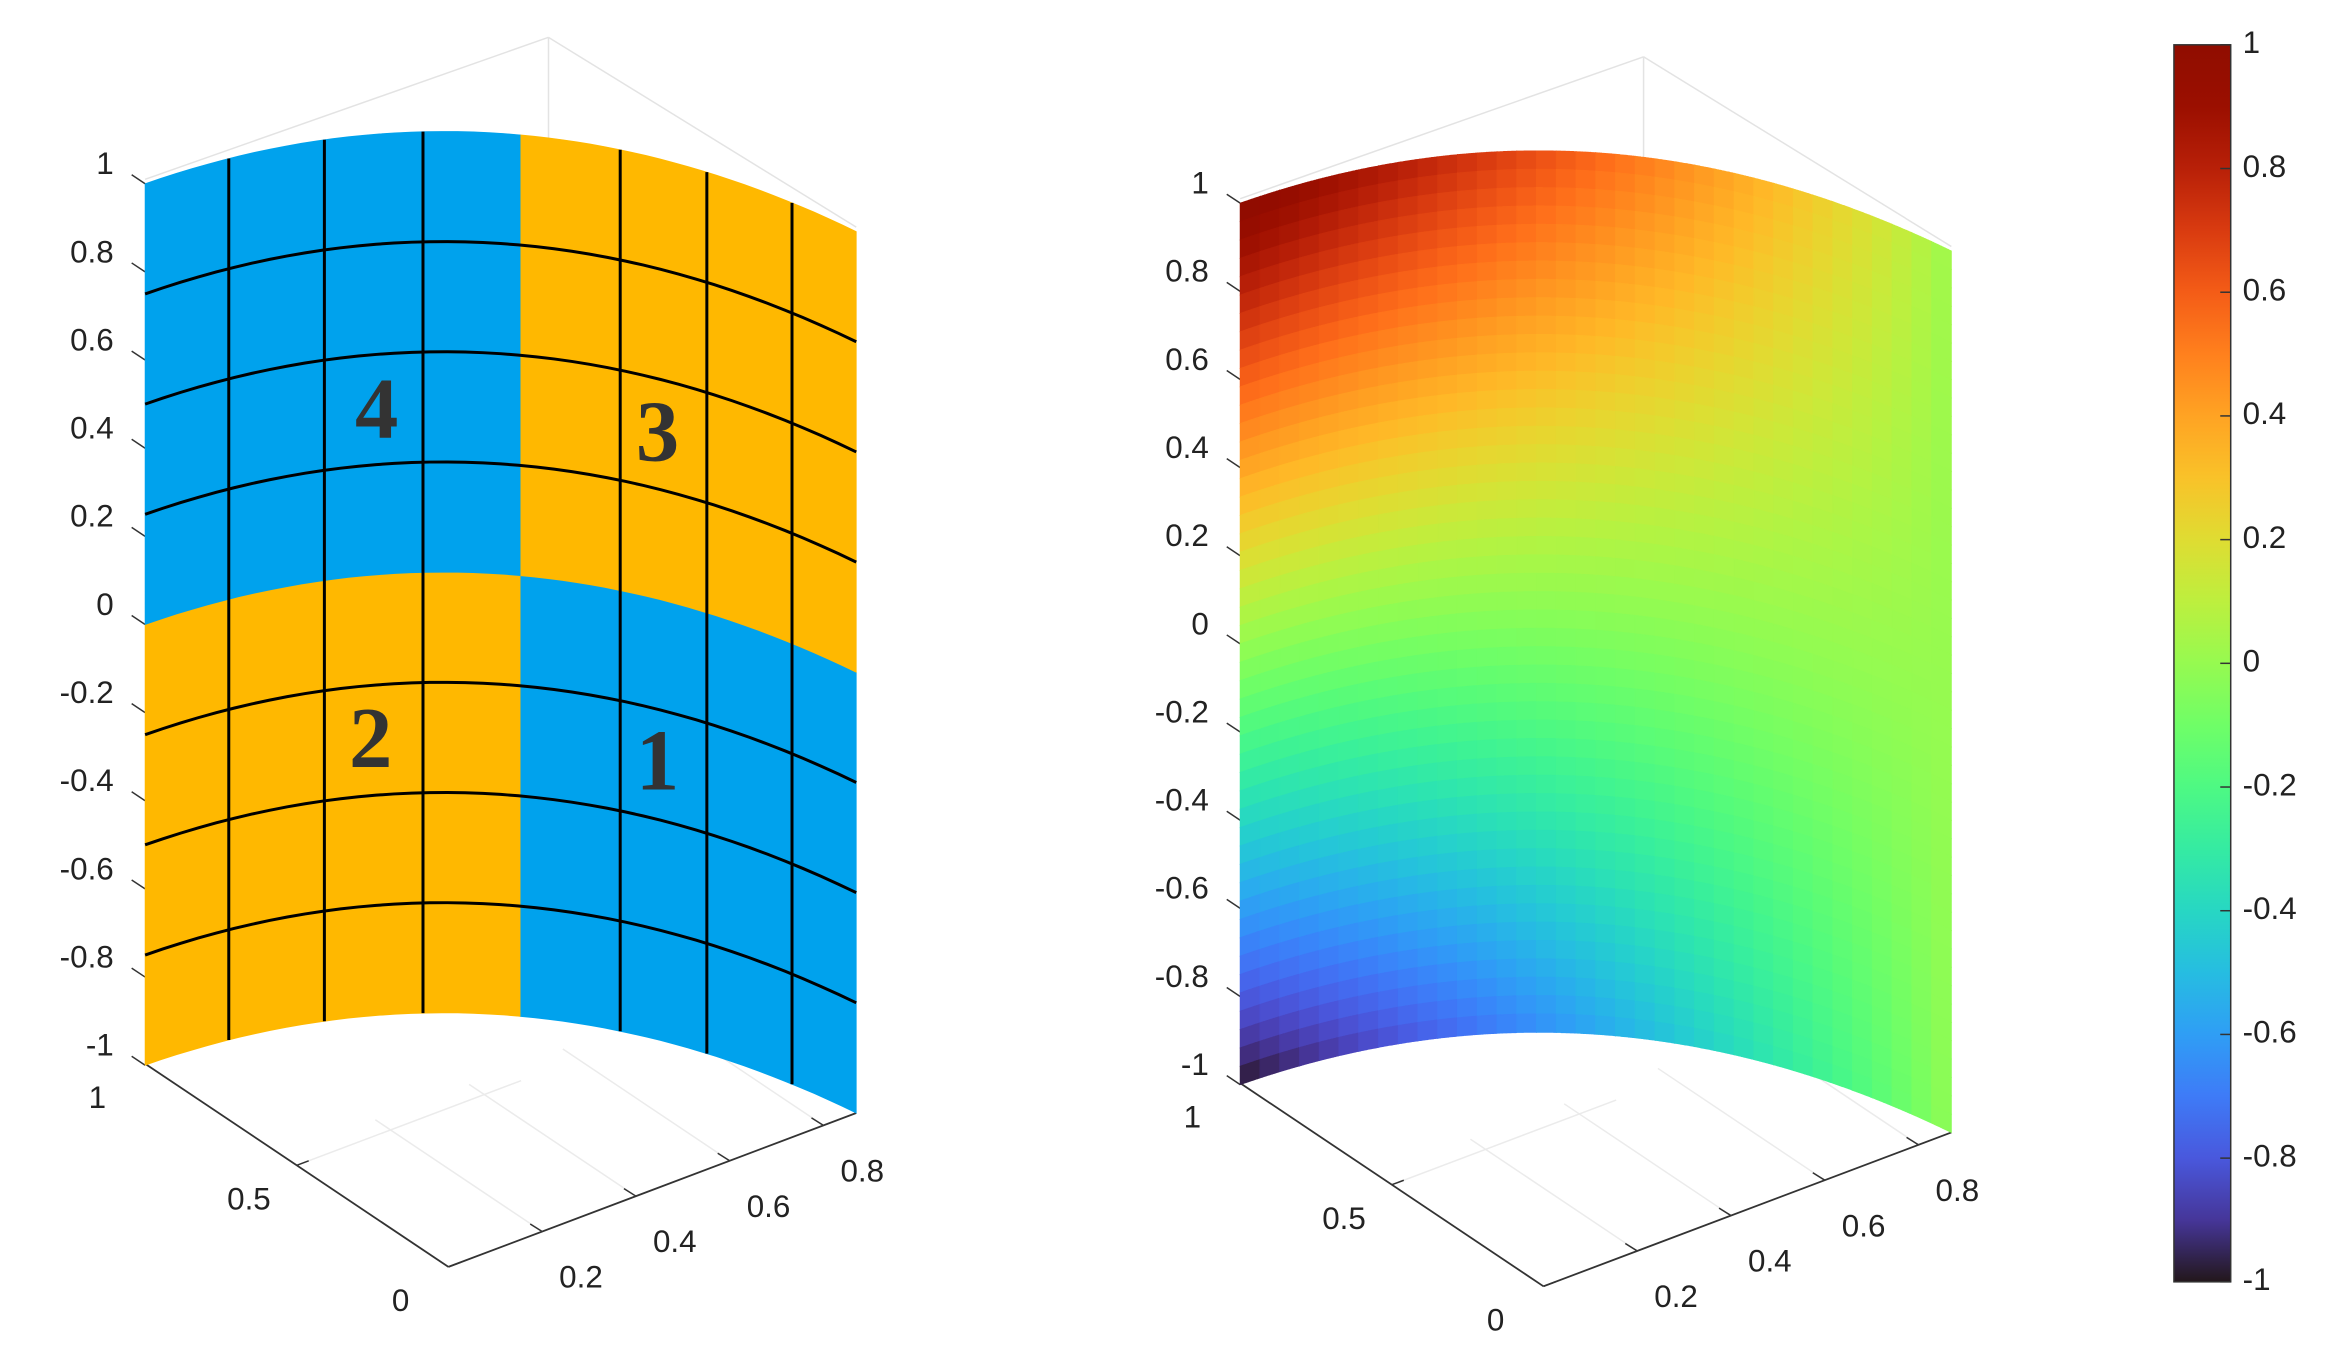 This screenshot has width=2331, height=1364. What do you see at coordinates (376, 409) in the screenshot?
I see `patch-label: 4` at bounding box center [376, 409].